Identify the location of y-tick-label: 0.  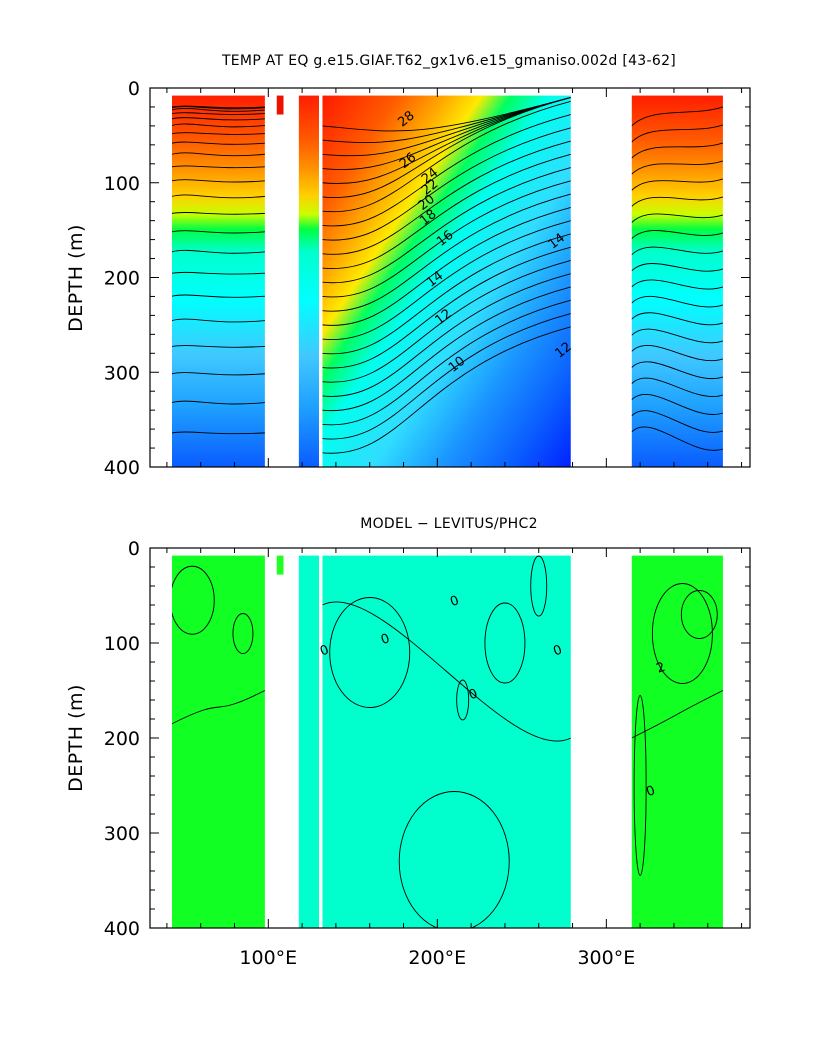
(134, 549).